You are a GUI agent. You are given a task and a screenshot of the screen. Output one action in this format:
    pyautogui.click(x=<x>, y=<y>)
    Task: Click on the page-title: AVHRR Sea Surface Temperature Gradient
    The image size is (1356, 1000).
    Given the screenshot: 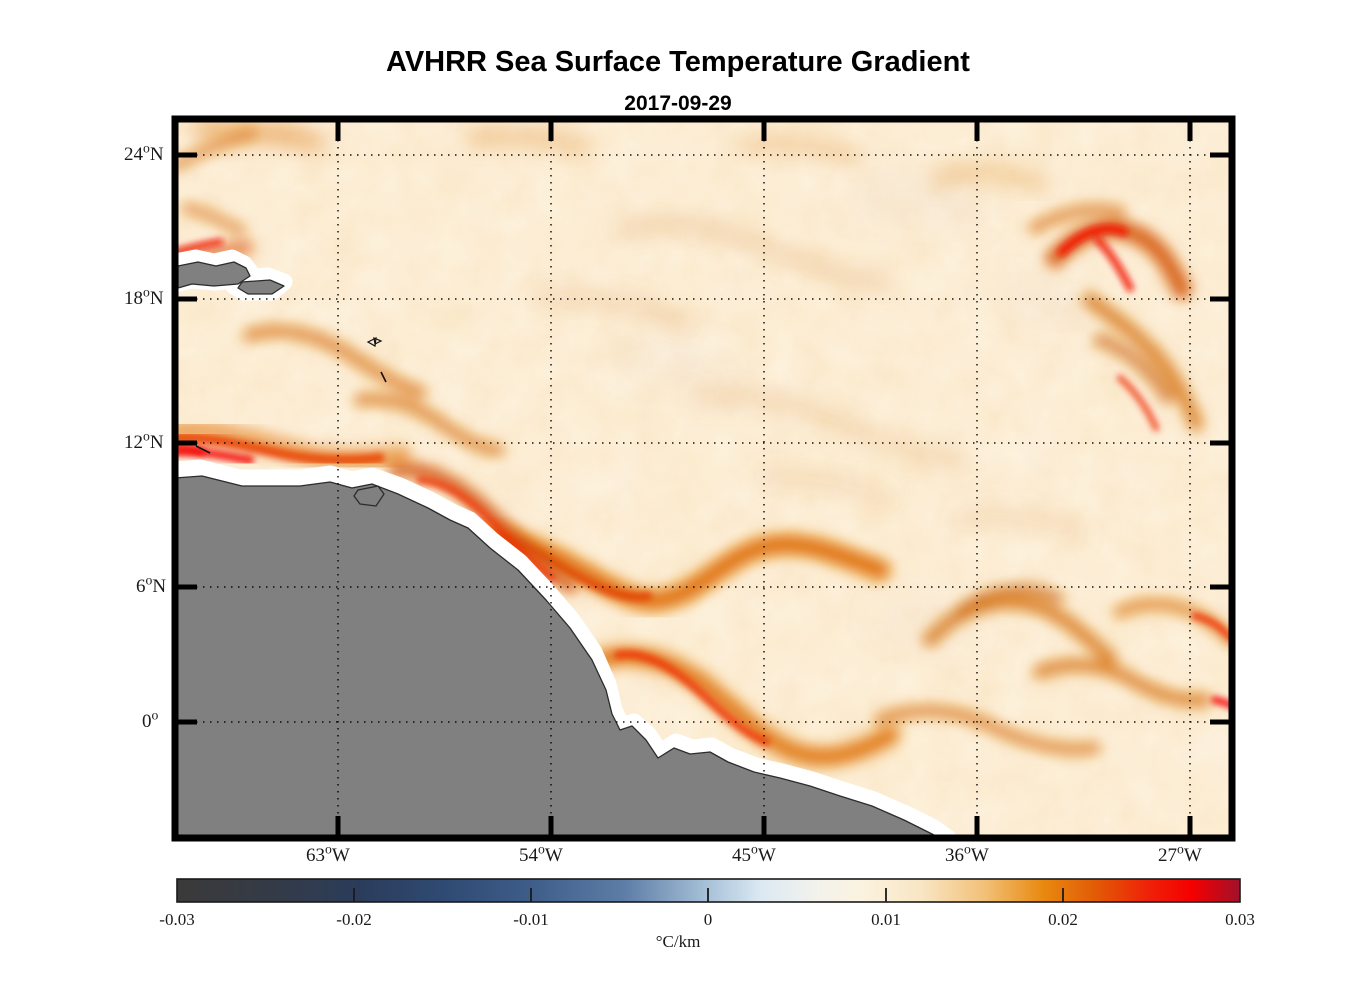 What is the action you would take?
    pyautogui.click(x=678, y=62)
    